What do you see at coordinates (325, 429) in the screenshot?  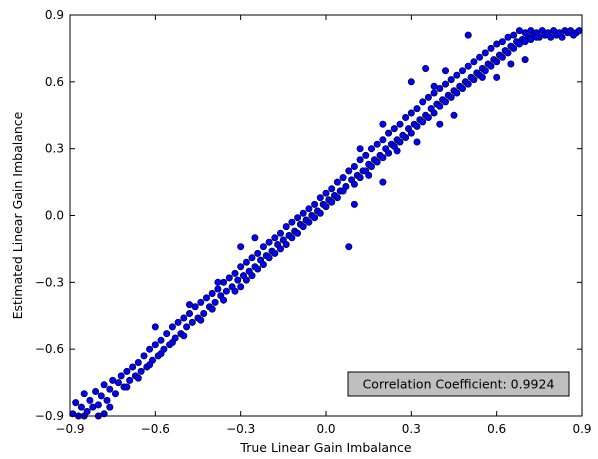 I see `x-tick-label: 0.0` at bounding box center [325, 429].